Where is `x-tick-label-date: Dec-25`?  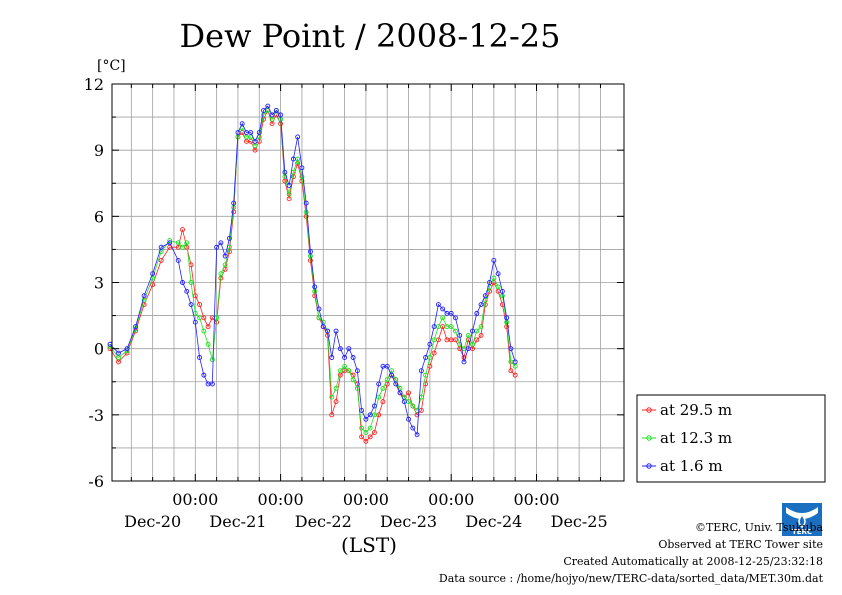
x-tick-label-date: Dec-25 is located at coordinates (579, 521).